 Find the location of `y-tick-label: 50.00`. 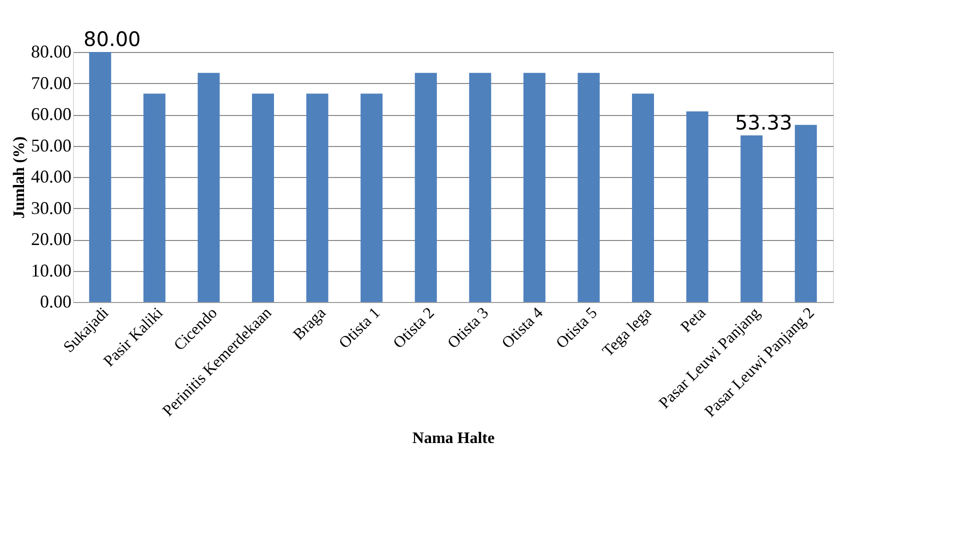

y-tick-label: 50.00 is located at coordinates (51, 145).